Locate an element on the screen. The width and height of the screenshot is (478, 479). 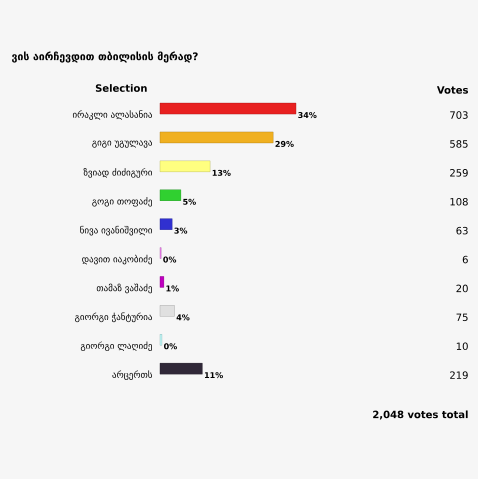
annotation: 5% is located at coordinates (189, 201).